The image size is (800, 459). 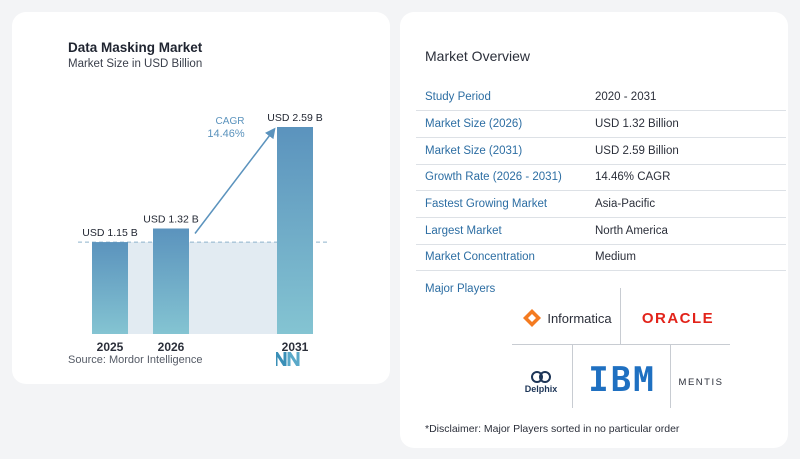 I want to click on bar-2025, so click(x=110, y=288).